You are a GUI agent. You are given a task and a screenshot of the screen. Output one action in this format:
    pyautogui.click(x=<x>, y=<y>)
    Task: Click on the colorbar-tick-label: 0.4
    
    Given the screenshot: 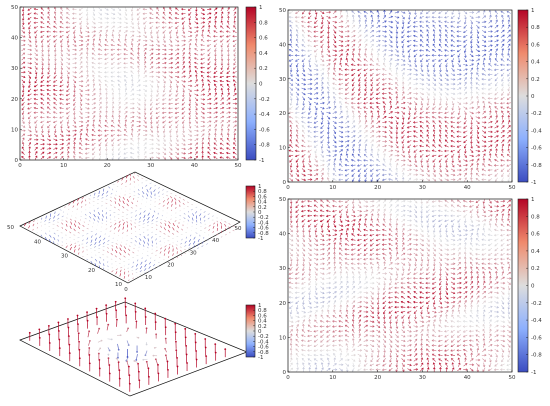 What is the action you would take?
    pyautogui.click(x=262, y=203)
    